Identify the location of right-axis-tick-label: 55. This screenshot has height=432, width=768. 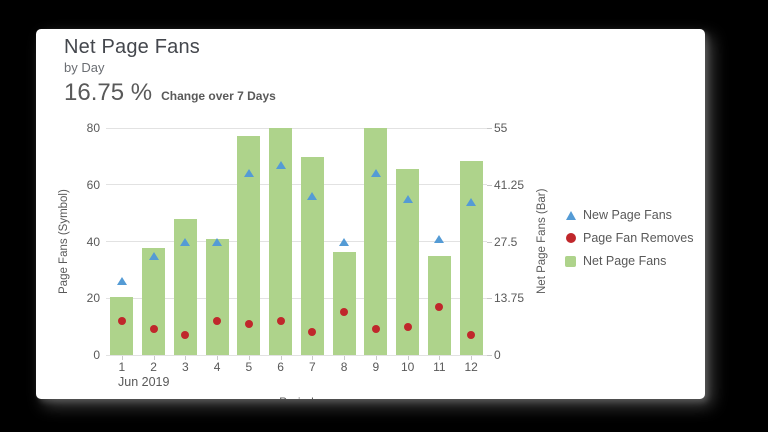
(501, 128).